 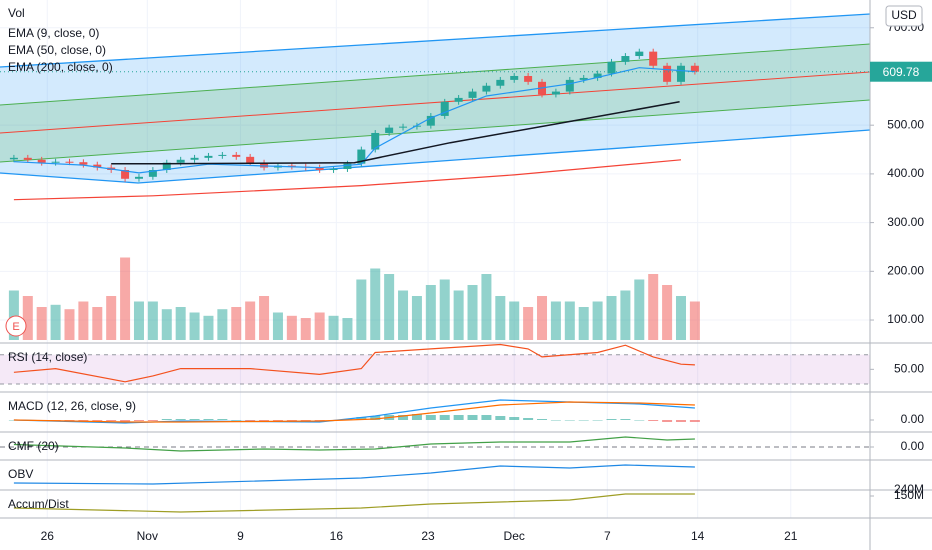 What do you see at coordinates (16, 326) in the screenshot?
I see `earnings-marker` at bounding box center [16, 326].